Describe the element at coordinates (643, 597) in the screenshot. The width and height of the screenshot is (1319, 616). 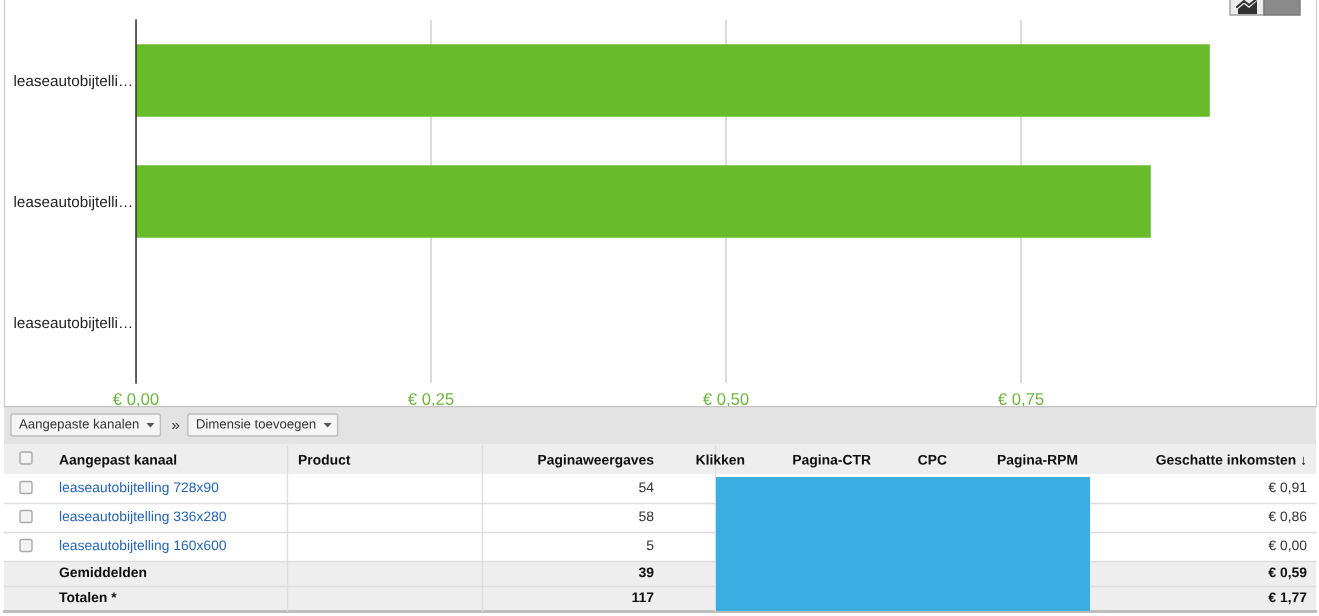
I see `text: 117` at that location.